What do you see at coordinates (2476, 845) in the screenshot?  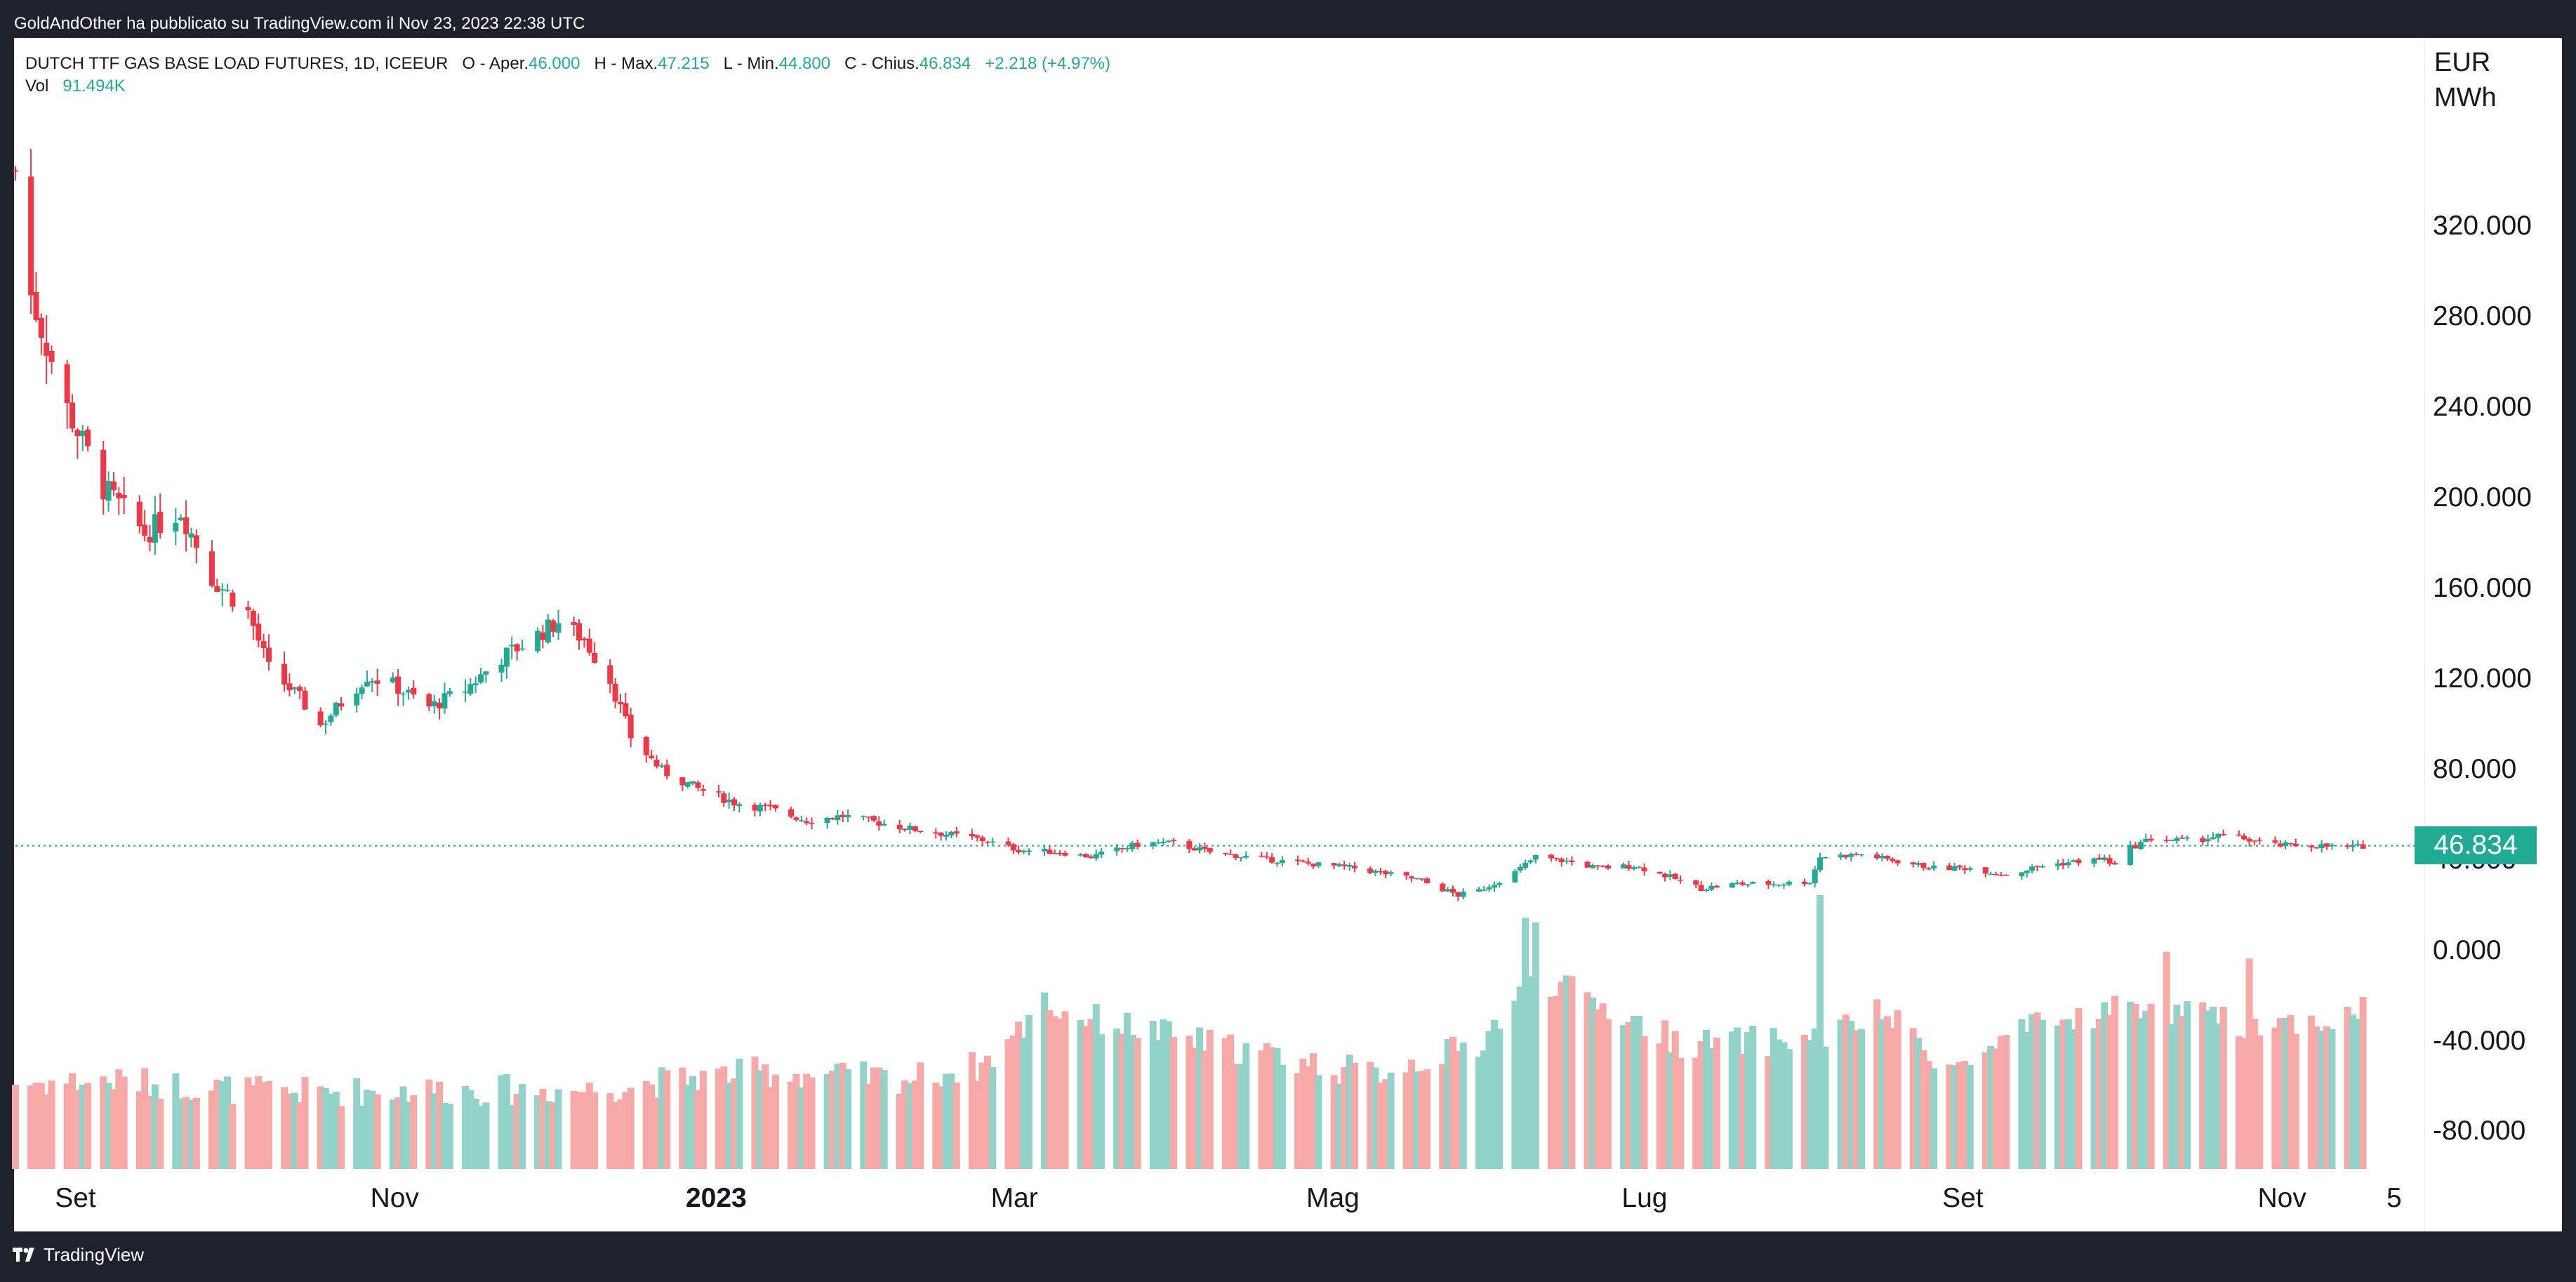 I see `current-price-tag: 46.834` at bounding box center [2476, 845].